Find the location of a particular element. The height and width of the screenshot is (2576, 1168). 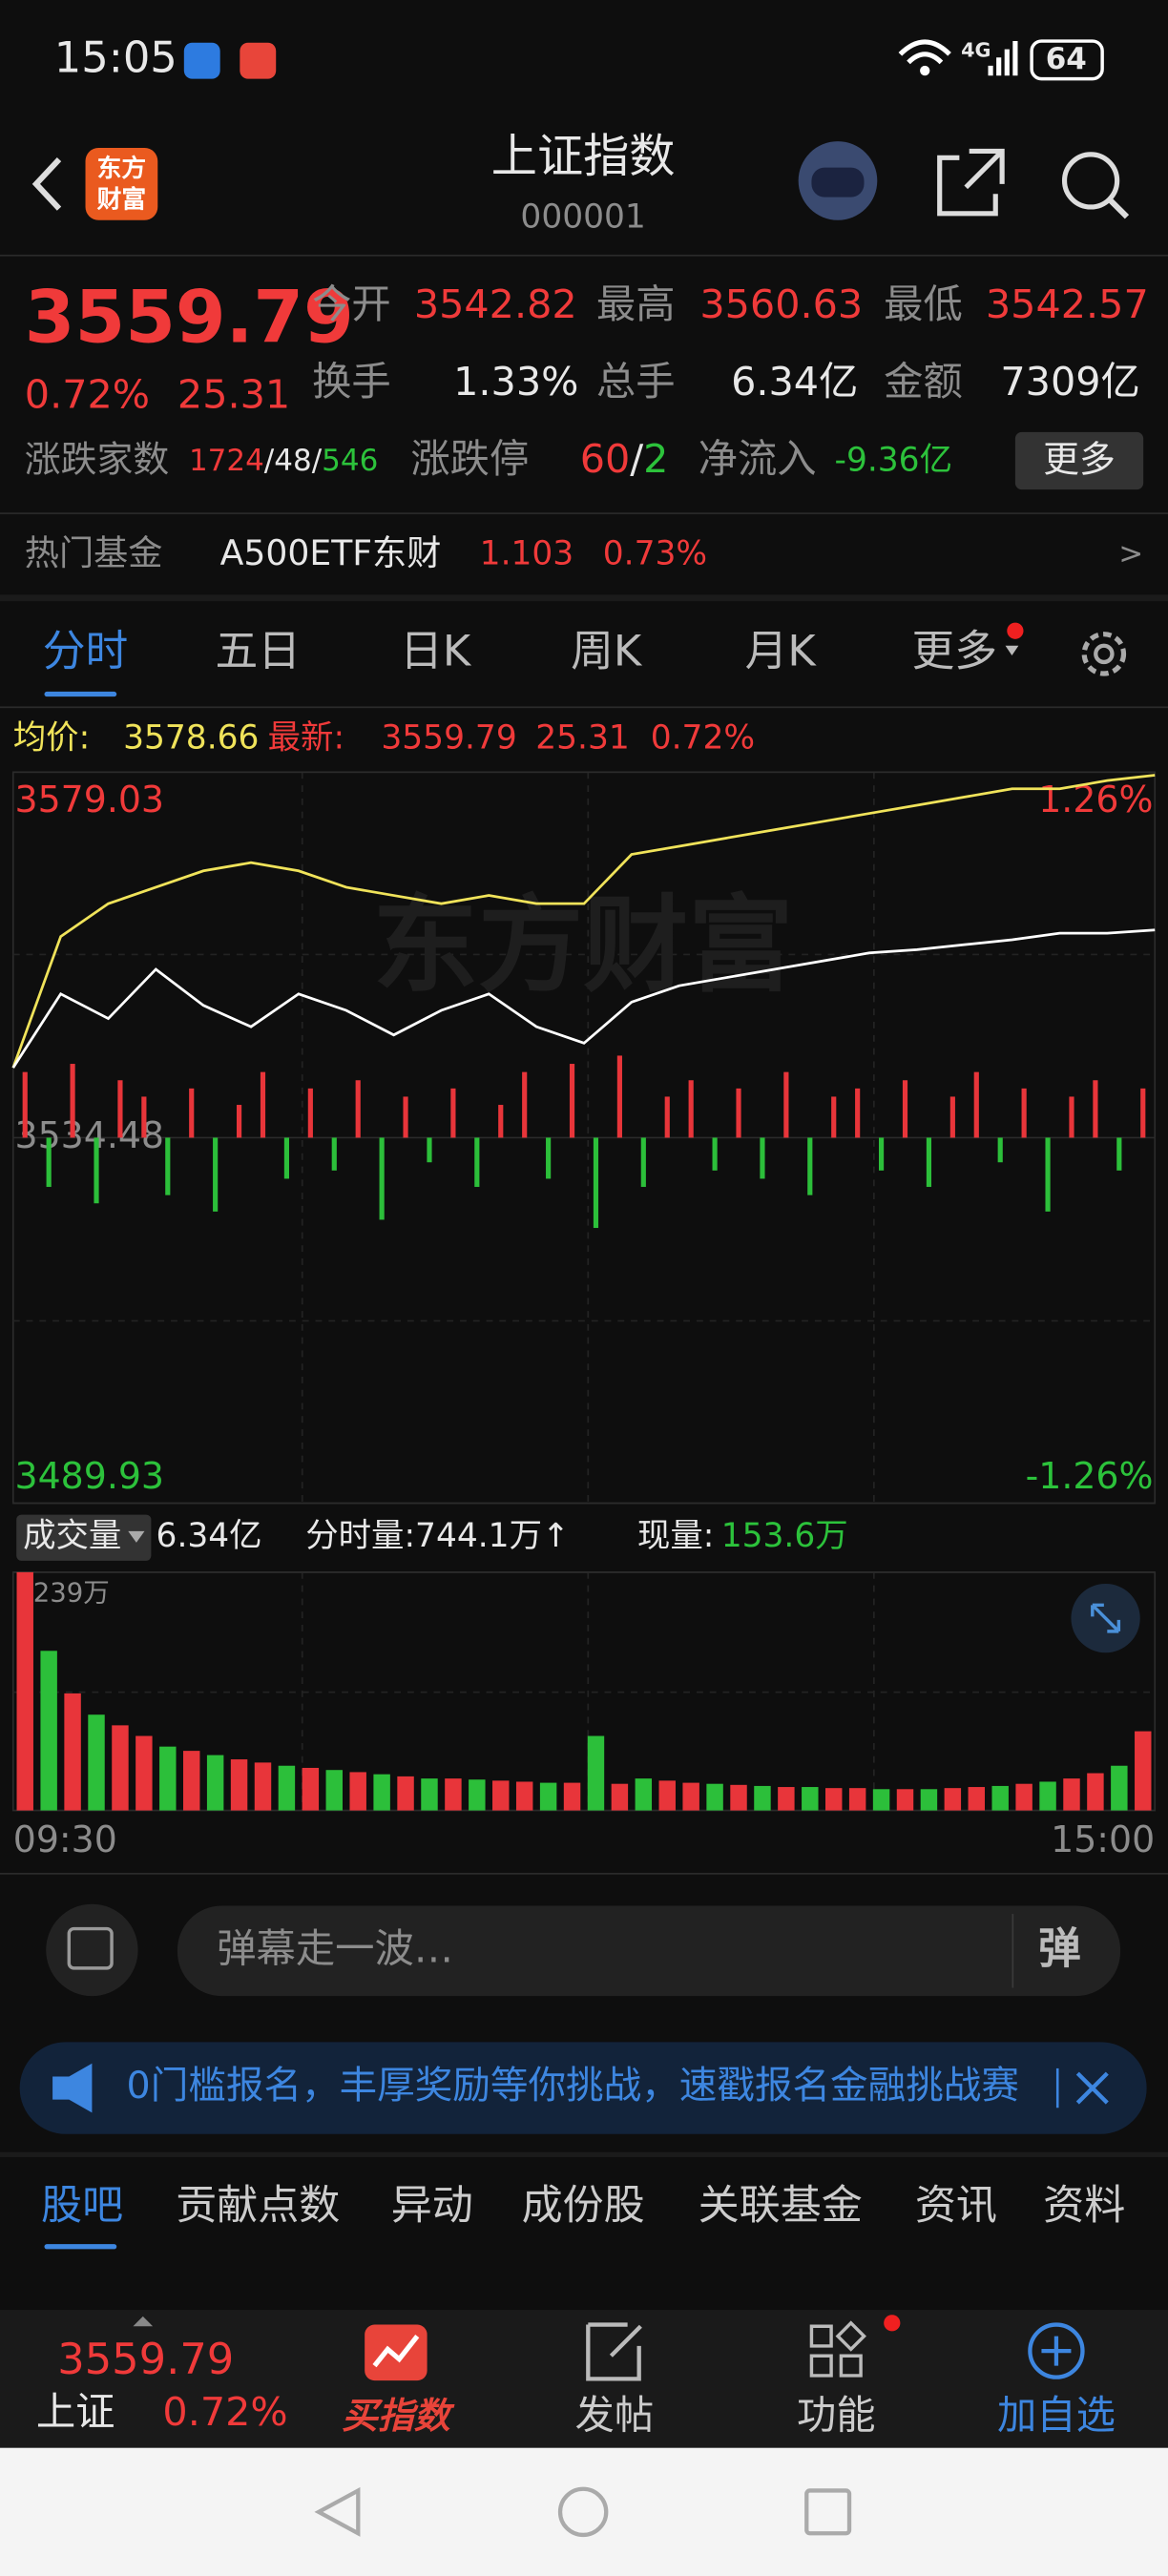

nav-recent is located at coordinates (828, 2512).